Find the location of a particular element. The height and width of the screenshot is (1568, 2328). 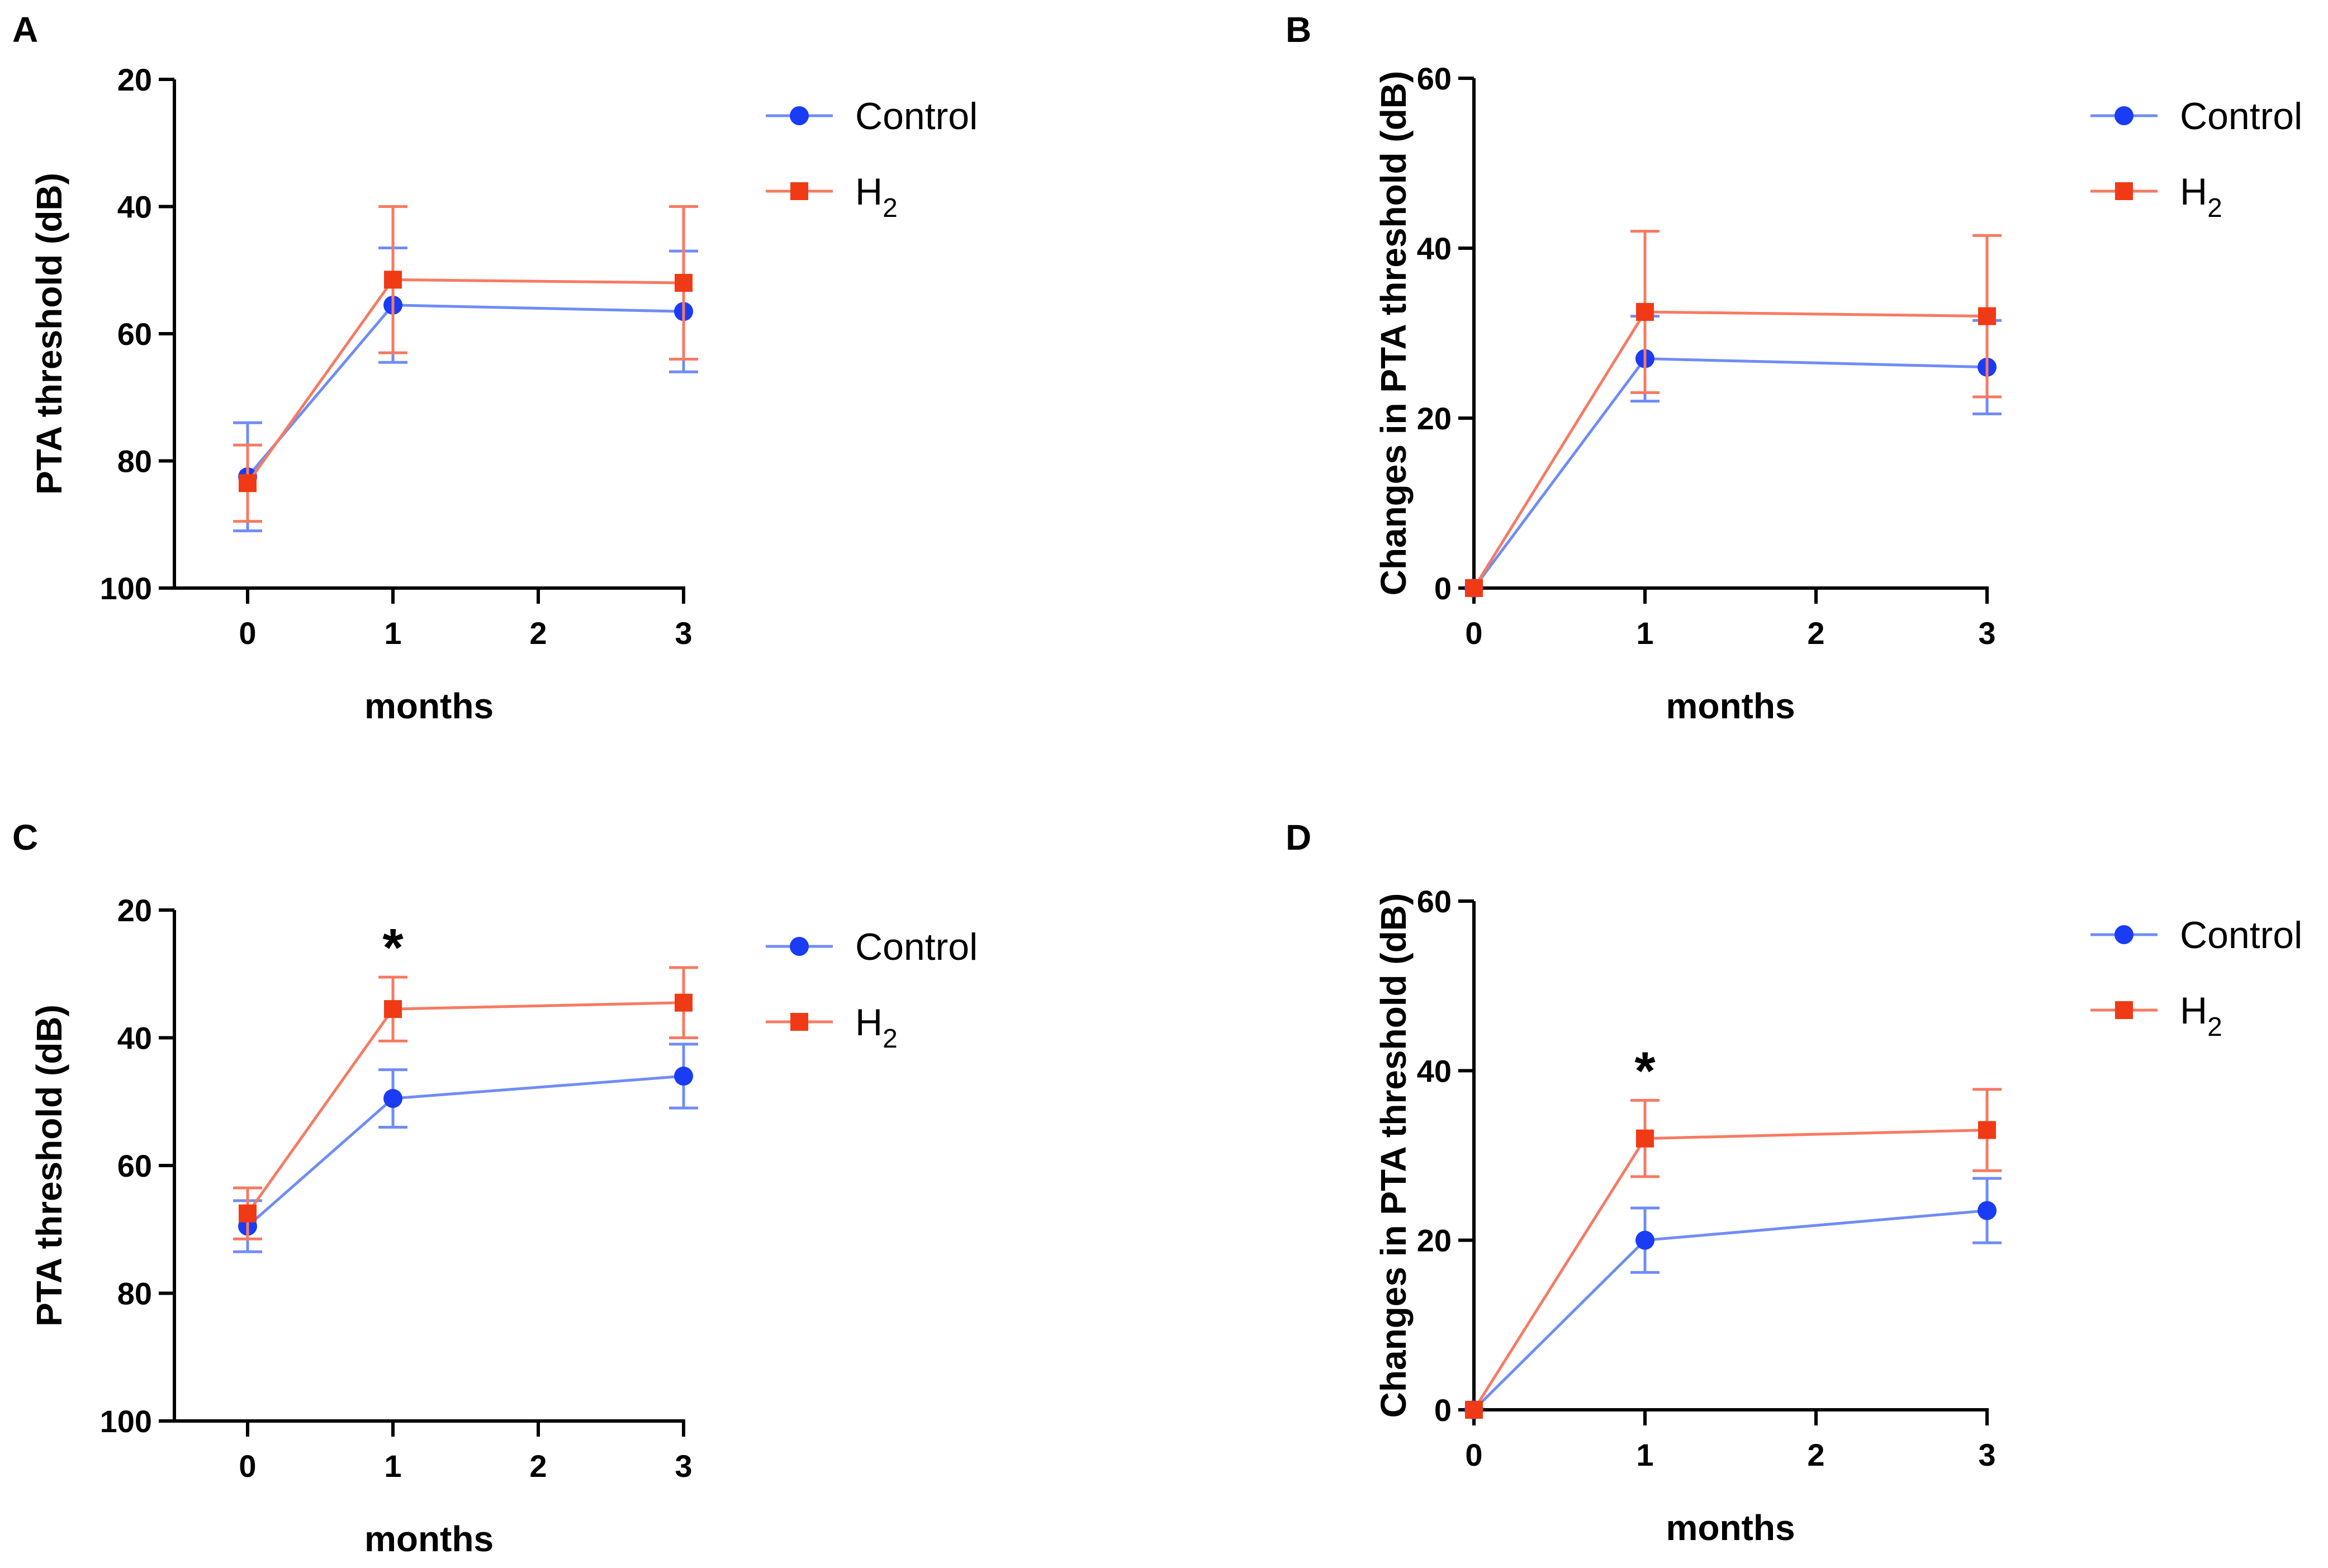

panel-letter: B is located at coordinates (1298, 30).